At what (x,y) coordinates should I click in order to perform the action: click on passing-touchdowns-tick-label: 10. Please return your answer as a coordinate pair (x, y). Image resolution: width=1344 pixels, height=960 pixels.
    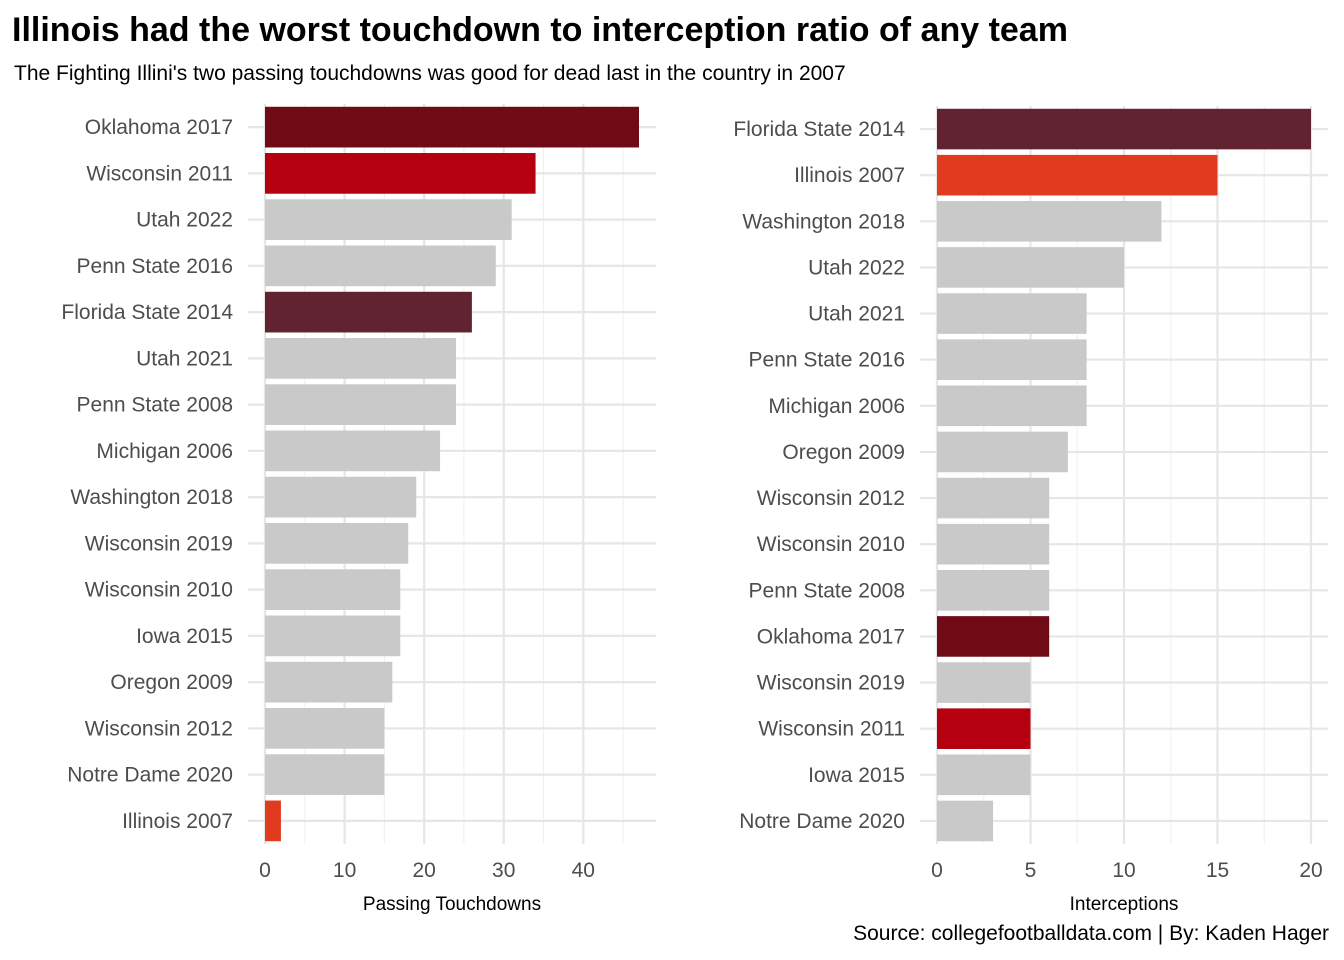
    Looking at the image, I should click on (344, 870).